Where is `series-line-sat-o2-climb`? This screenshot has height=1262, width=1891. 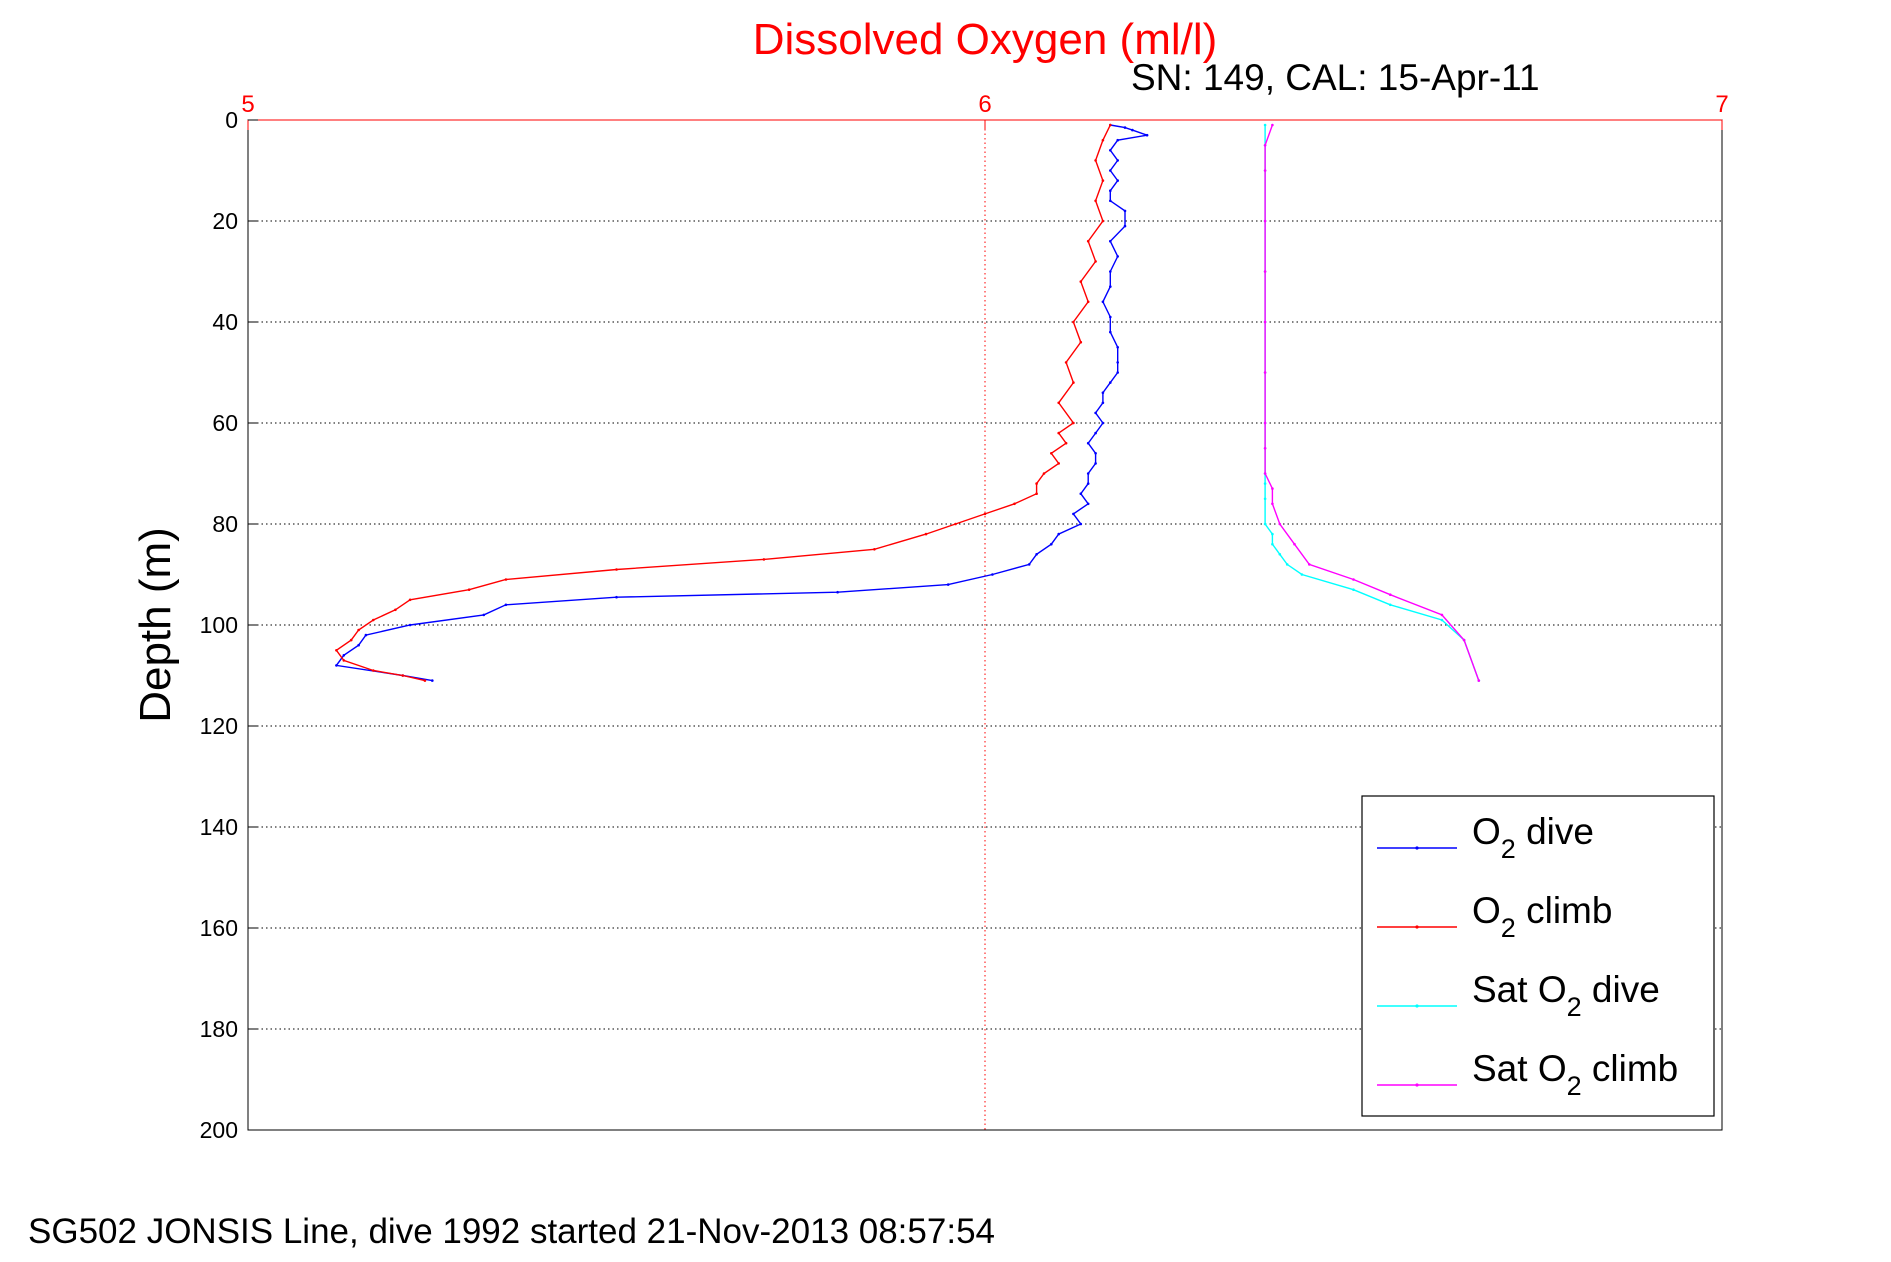 series-line-sat-o2-climb is located at coordinates (1372, 402).